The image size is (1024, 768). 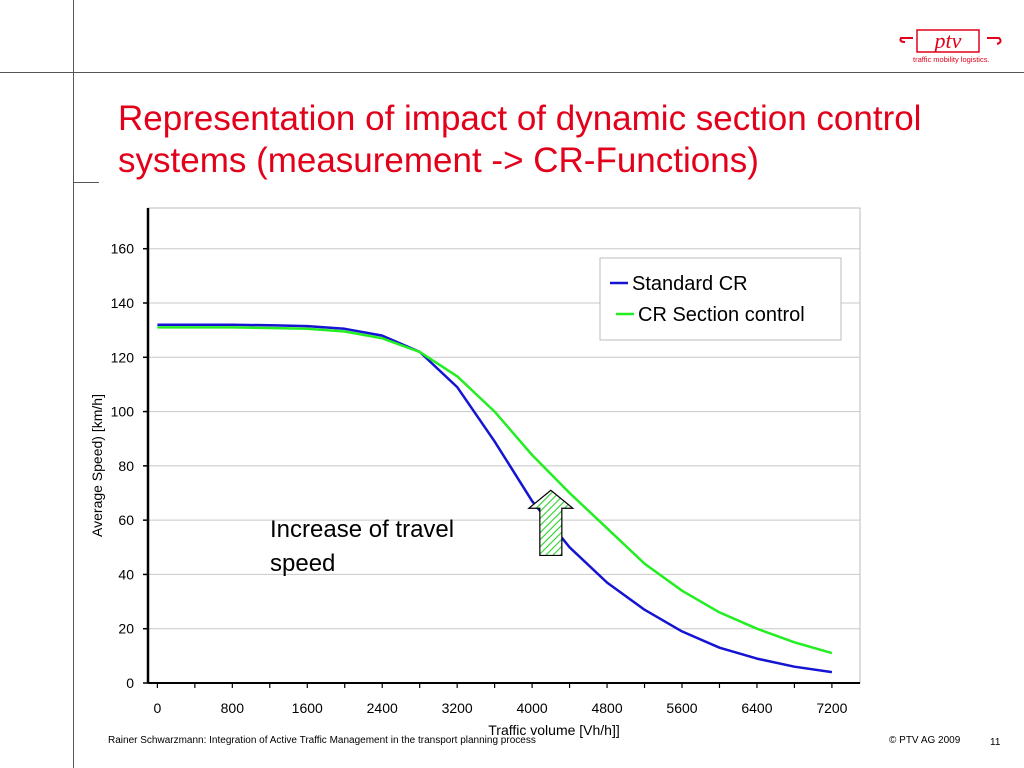 I want to click on slide-left-rule, so click(x=73, y=384).